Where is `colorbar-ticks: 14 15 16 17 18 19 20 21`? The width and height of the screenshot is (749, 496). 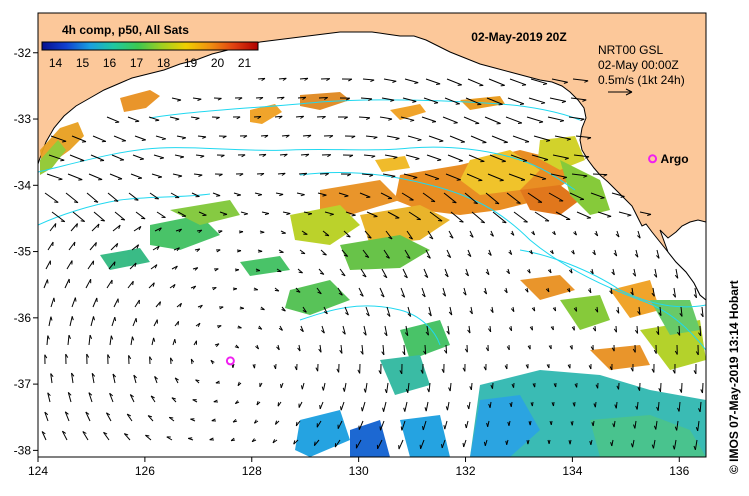 colorbar-ticks: 14 15 16 17 18 19 20 21 is located at coordinates (150, 63).